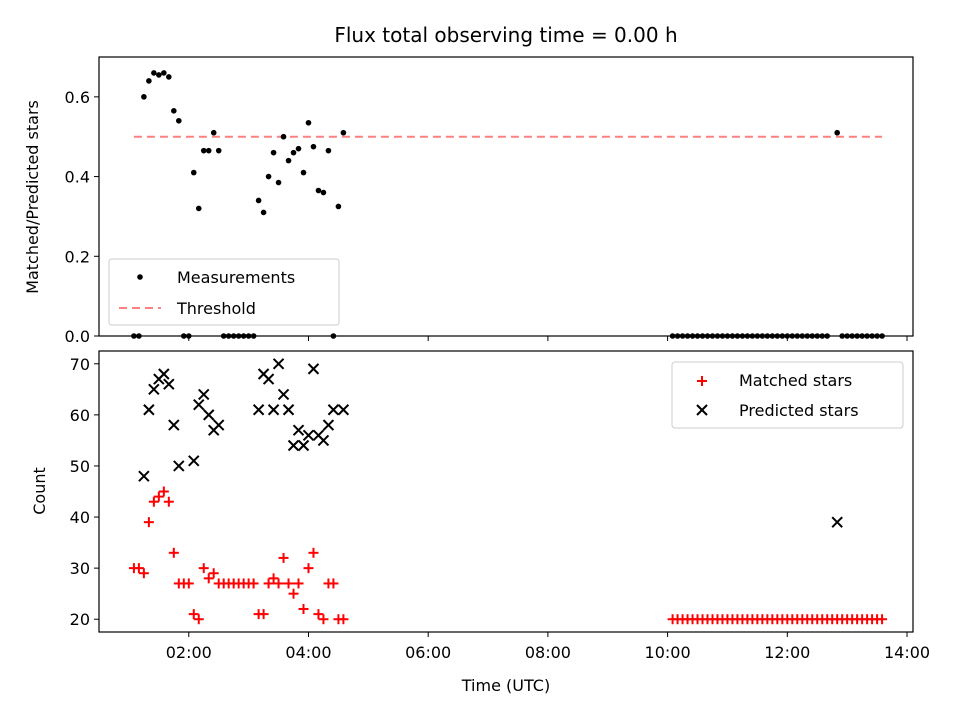  What do you see at coordinates (189, 652) in the screenshot?
I see `x-tick-label: 02:00` at bounding box center [189, 652].